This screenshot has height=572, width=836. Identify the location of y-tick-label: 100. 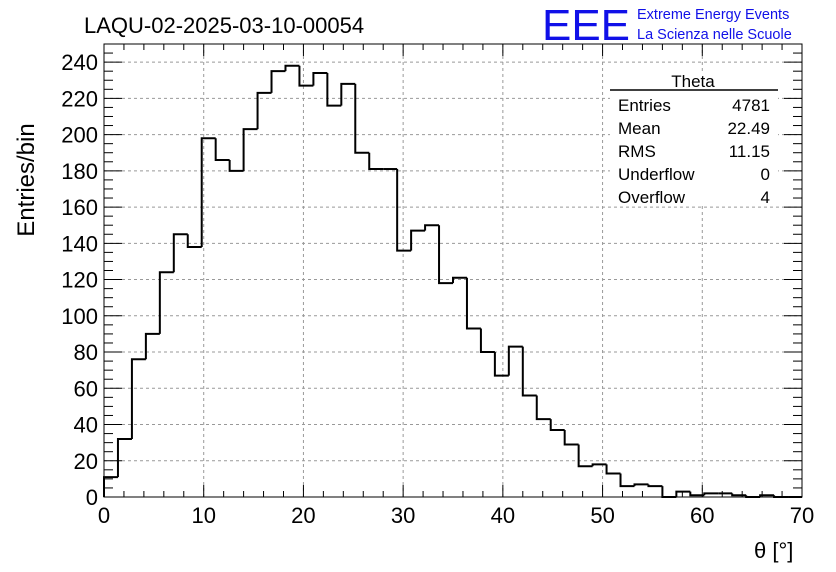
(79, 316).